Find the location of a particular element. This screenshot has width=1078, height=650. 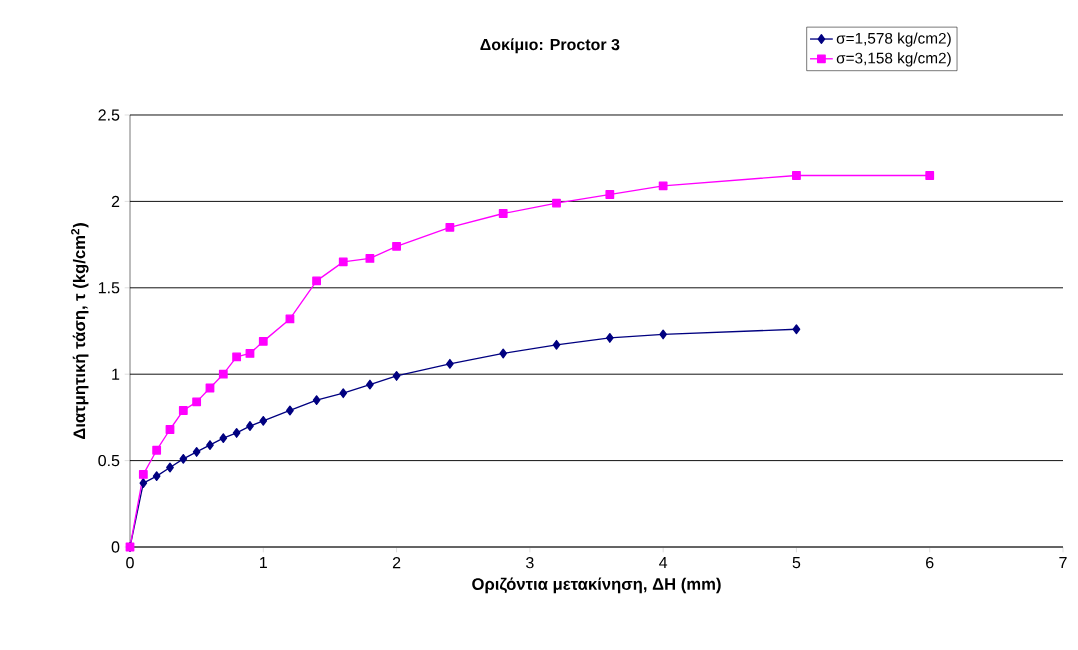

x-tick-label: 6 is located at coordinates (930, 563).